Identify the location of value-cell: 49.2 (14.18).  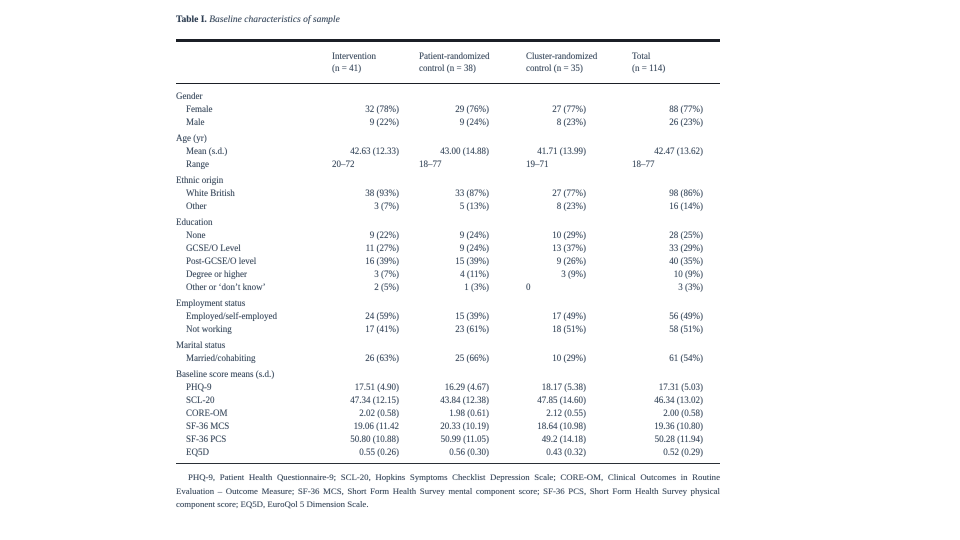
(563, 439).